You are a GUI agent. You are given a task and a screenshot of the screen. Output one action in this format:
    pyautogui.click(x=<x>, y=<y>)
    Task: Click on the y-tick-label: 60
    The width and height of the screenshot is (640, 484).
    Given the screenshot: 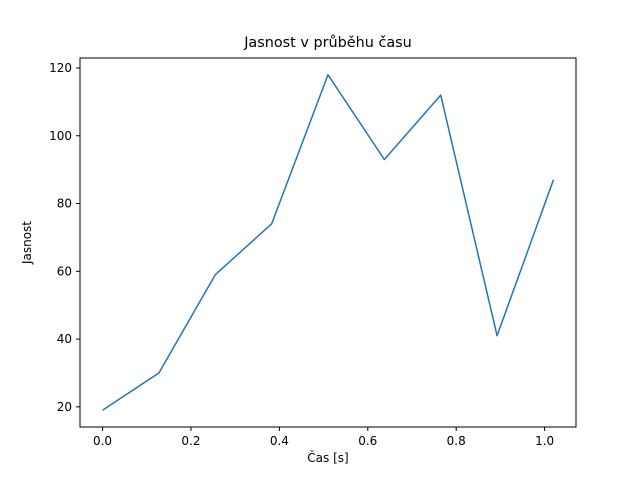 What is the action you would take?
    pyautogui.click(x=64, y=271)
    